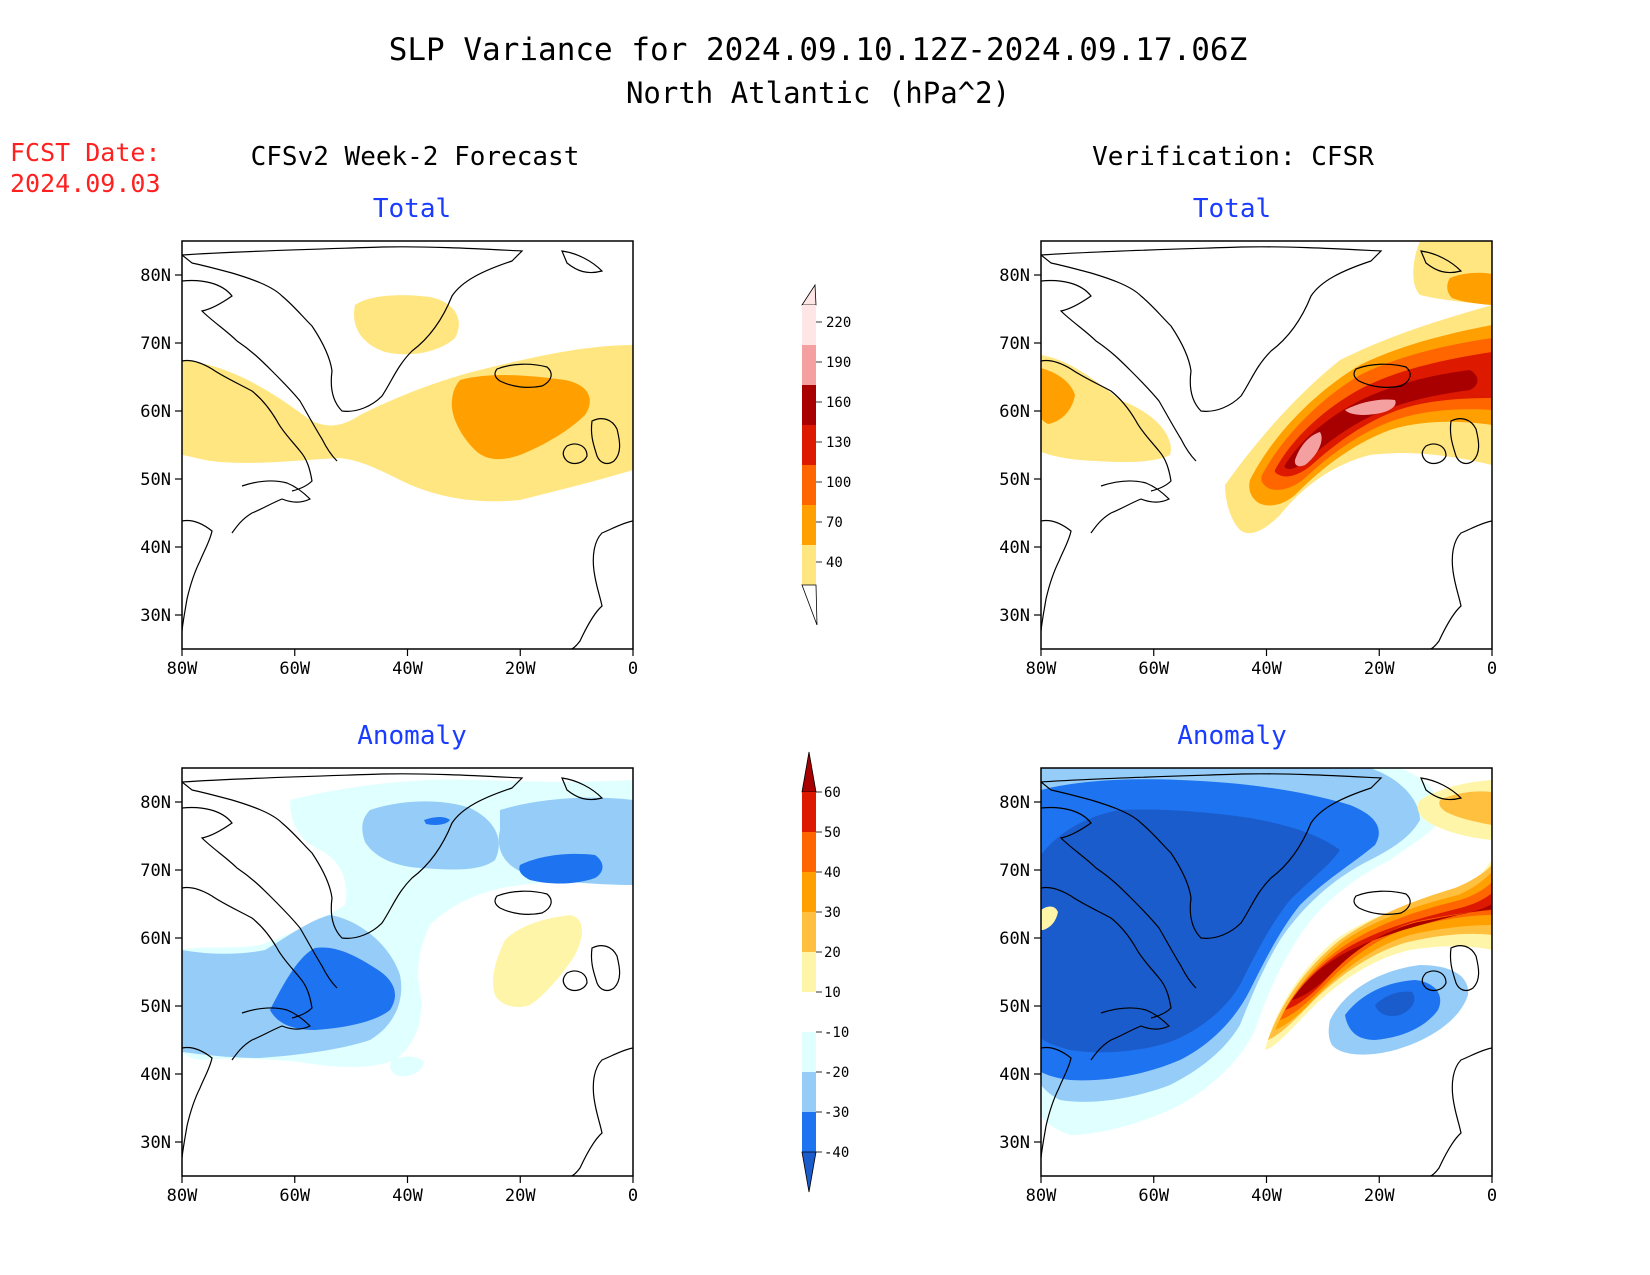 The width and height of the screenshot is (1650, 1275). Describe the element at coordinates (838, 403) in the screenshot. I see `colorbar-label: 160` at that location.